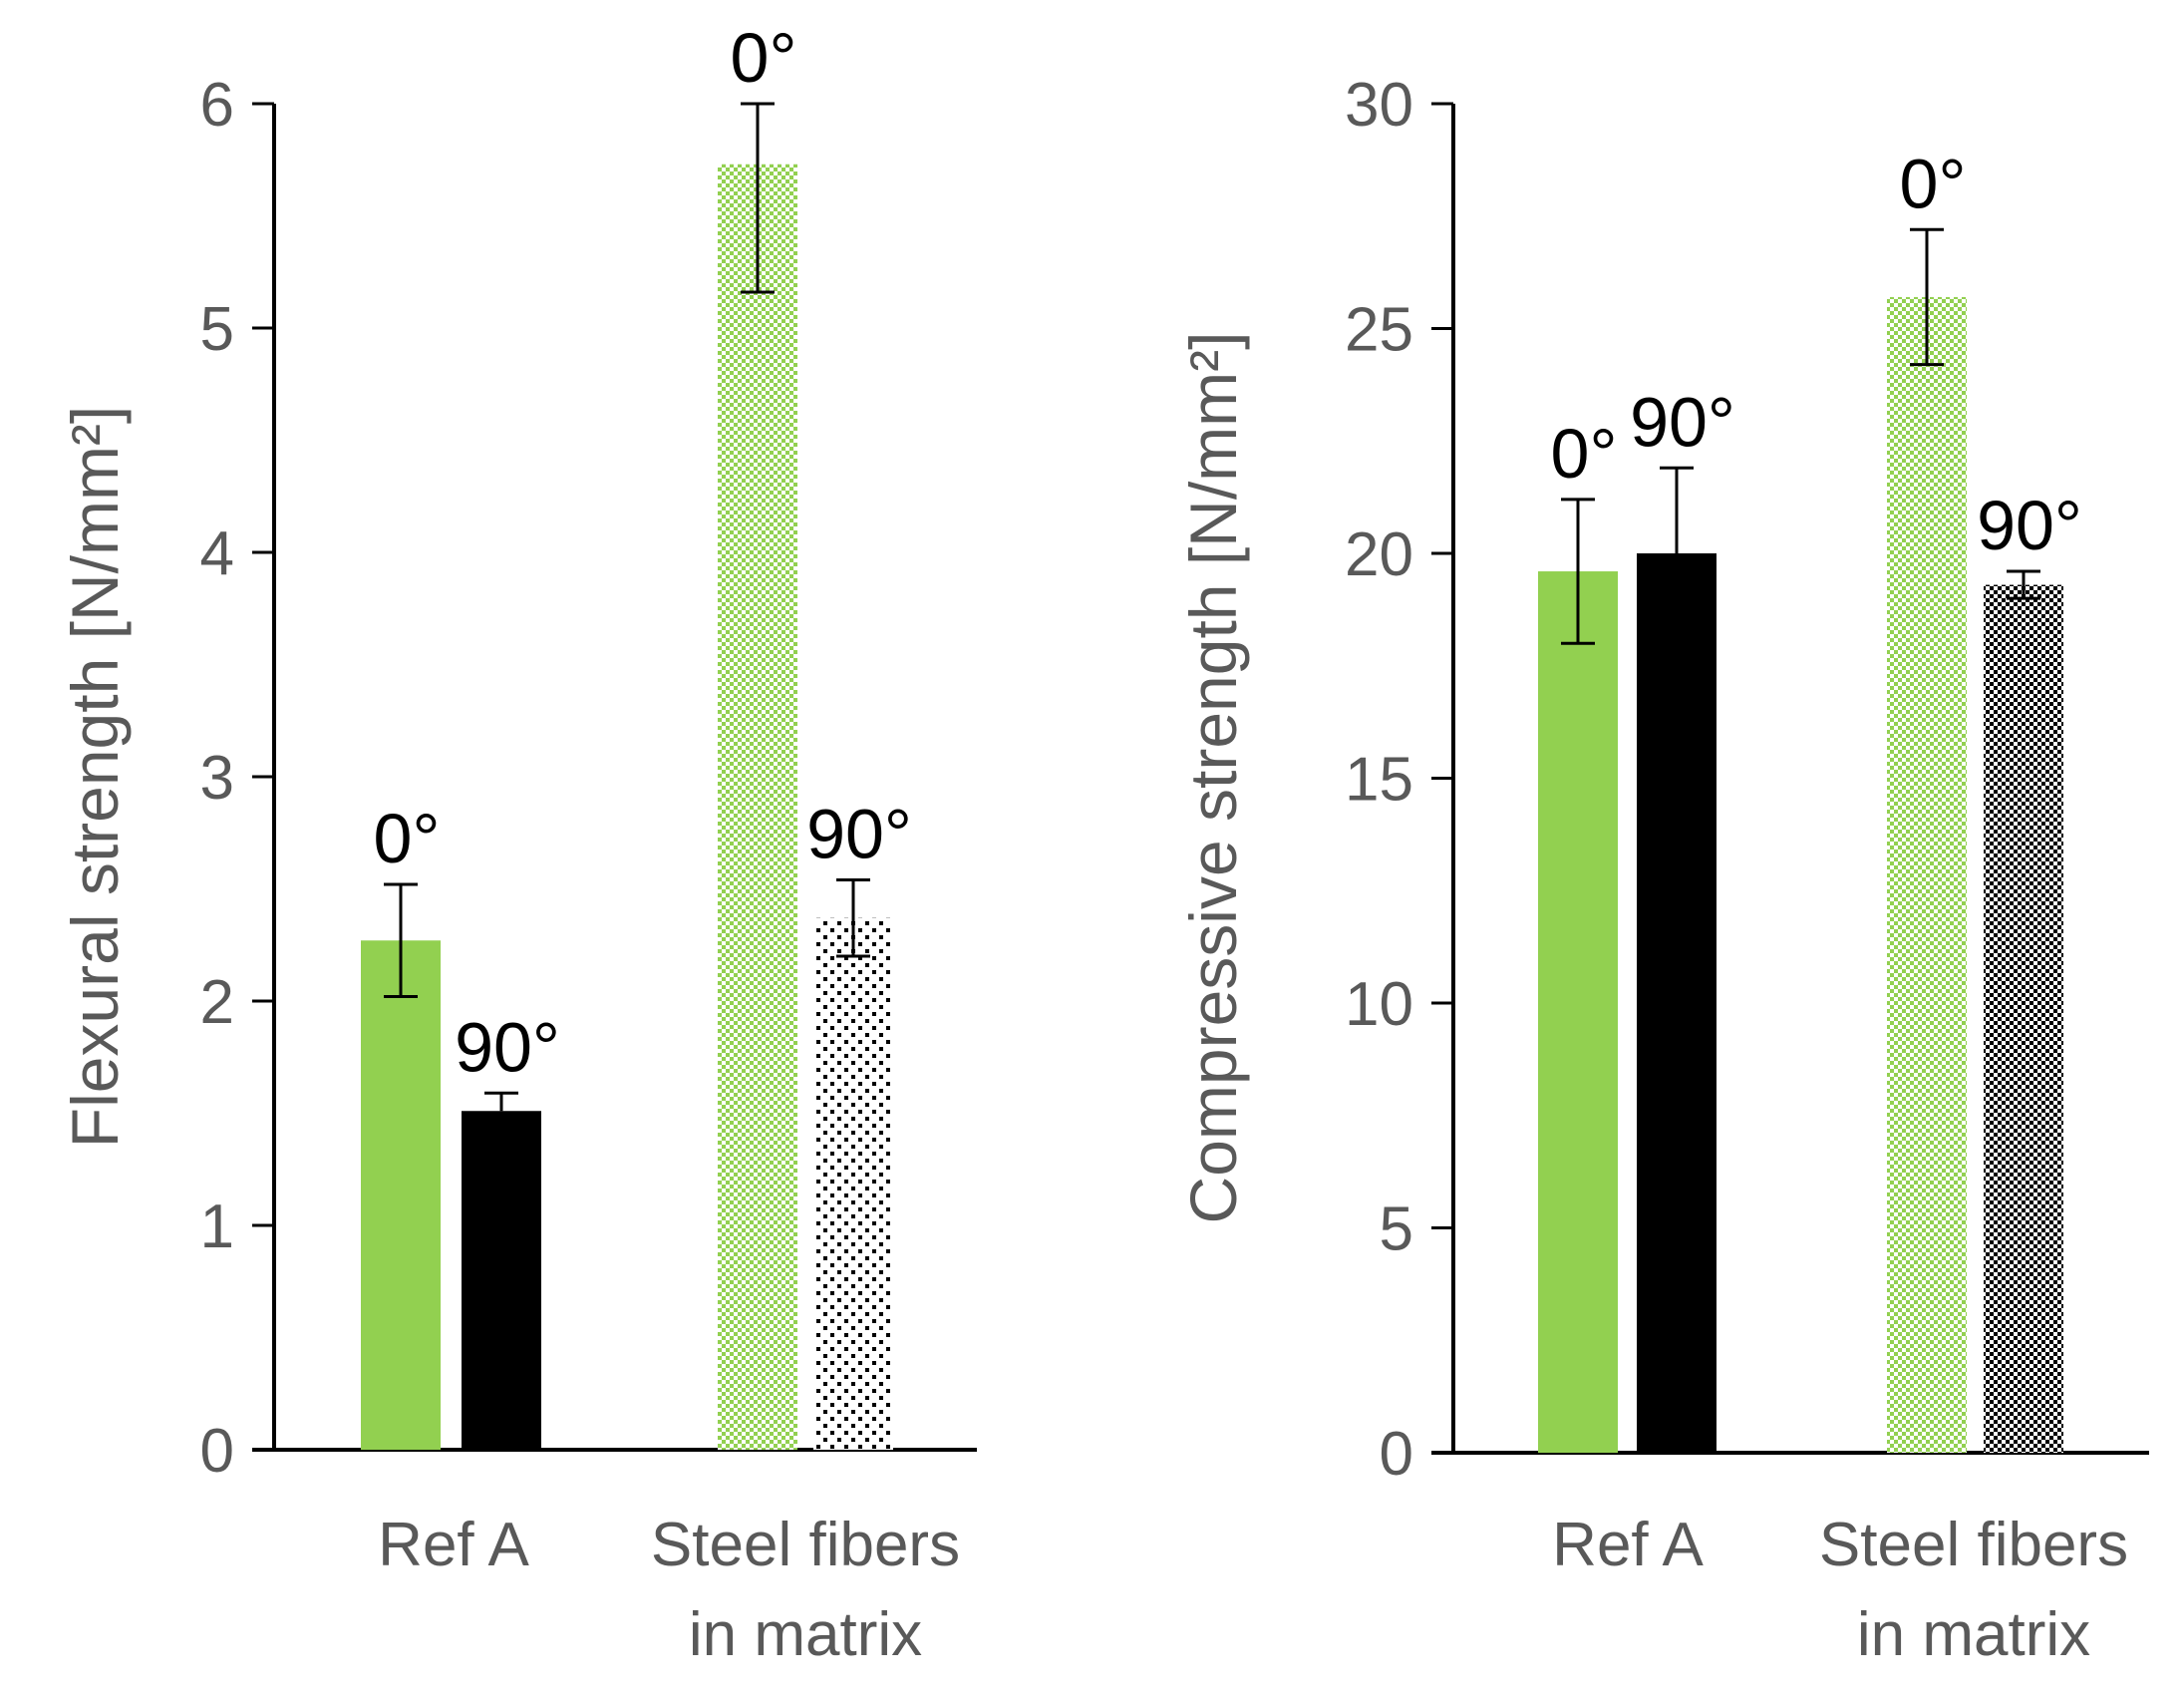 Image resolution: width=2184 pixels, height=1700 pixels. Describe the element at coordinates (1213, 778) in the screenshot. I see `y-axis-title: Compressive strength [N/mm²]` at that location.